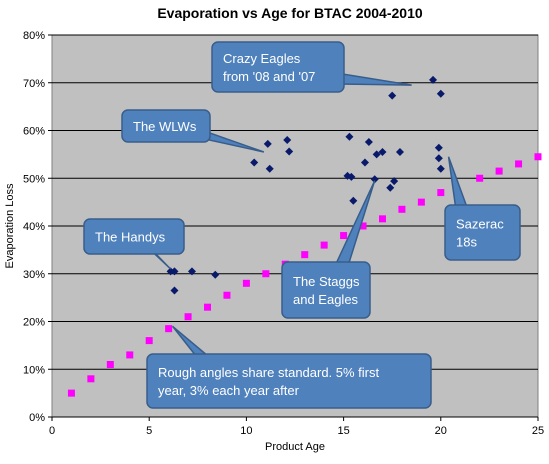 This screenshot has width=549, height=464. Describe the element at coordinates (34, 370) in the screenshot. I see `y-tick-label: 10%` at that location.